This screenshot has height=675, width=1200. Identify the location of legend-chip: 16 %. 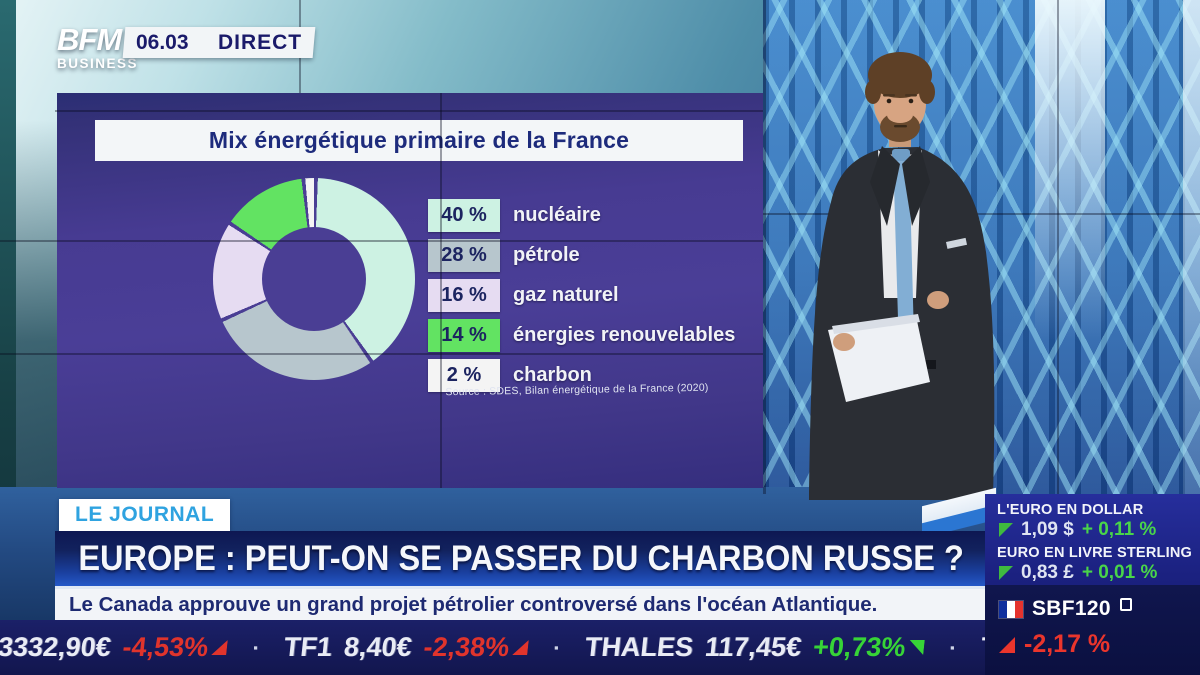
(464, 295).